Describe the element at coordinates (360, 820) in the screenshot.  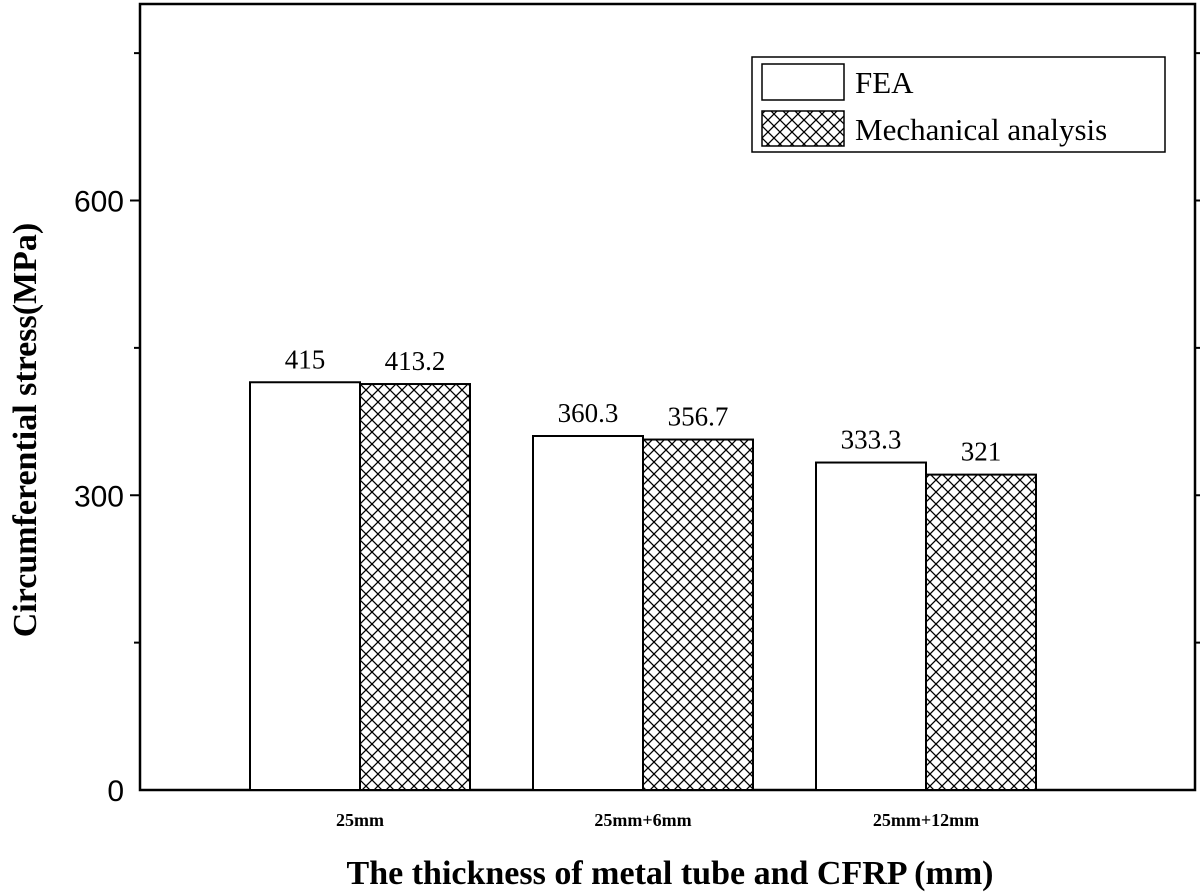
I see `x-tick-label-25mm: 25mm` at that location.